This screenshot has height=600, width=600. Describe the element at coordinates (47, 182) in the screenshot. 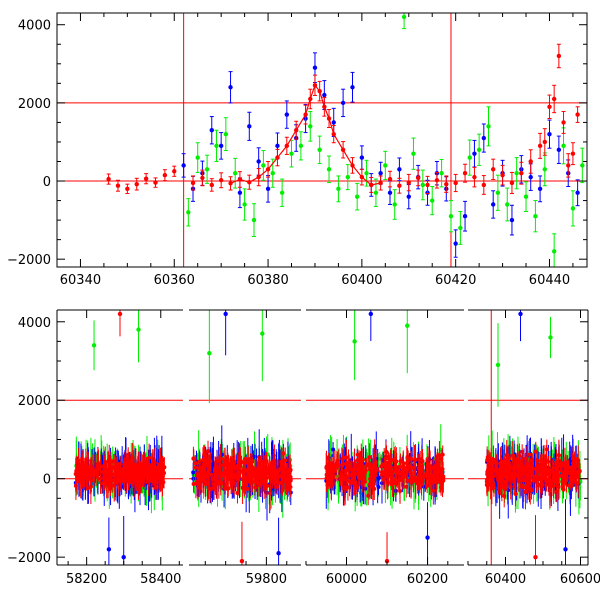

I see `y-tick-label: 0` at that location.